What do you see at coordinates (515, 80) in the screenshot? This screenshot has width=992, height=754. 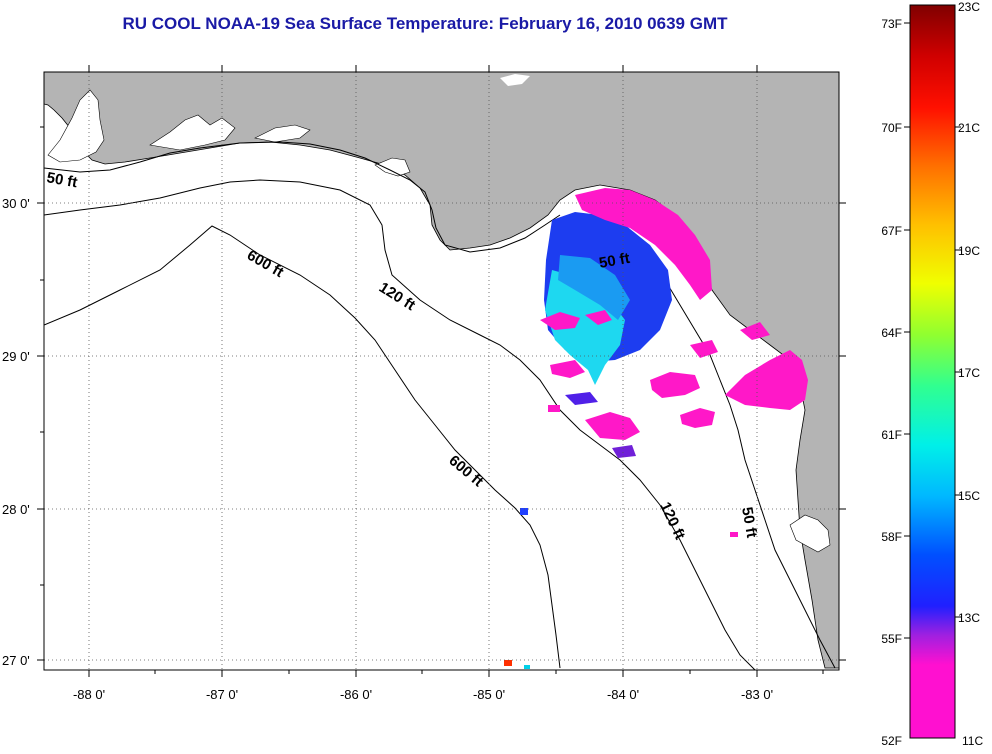 I see `lake-spot` at bounding box center [515, 80].